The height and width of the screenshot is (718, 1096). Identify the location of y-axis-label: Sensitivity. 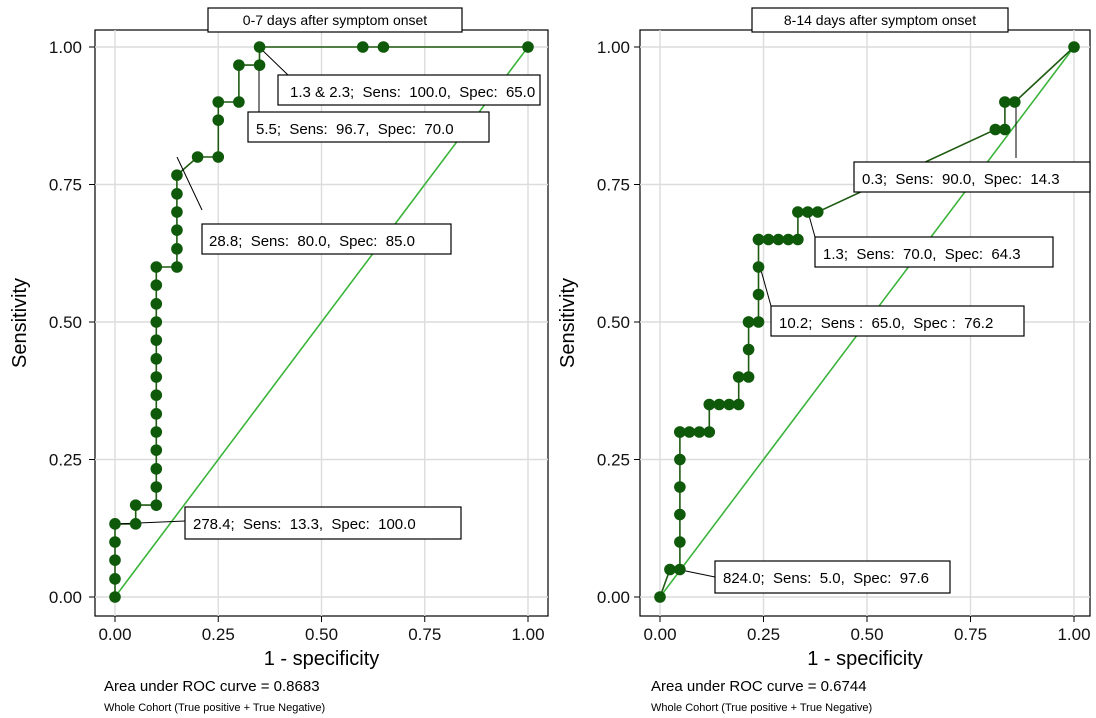
(568, 323).